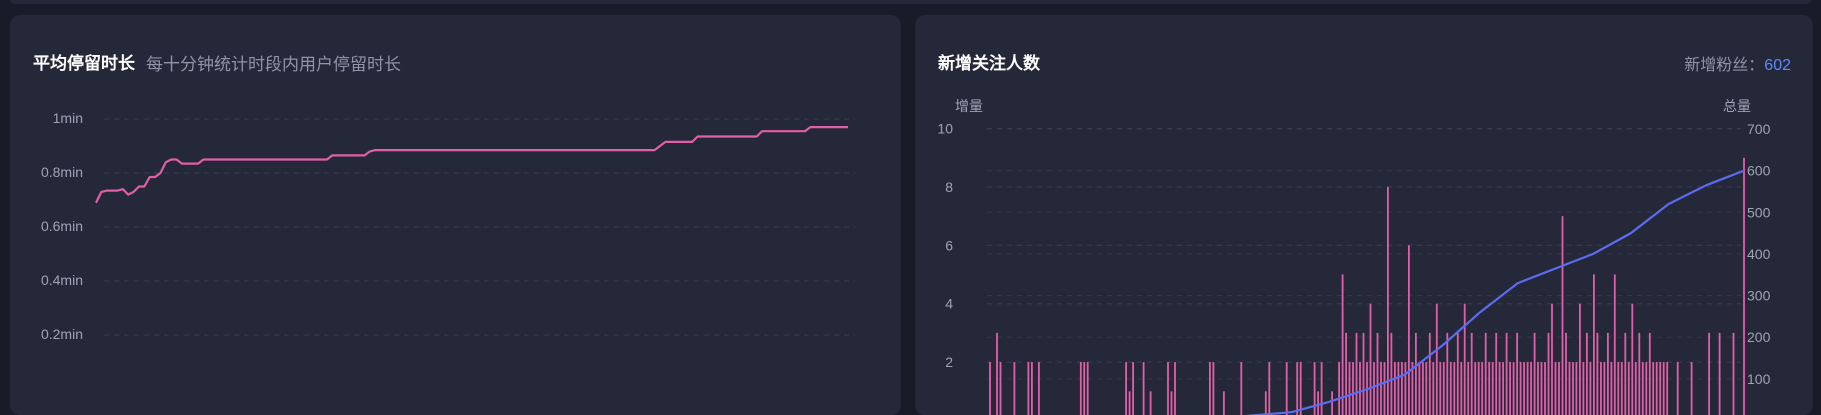 This screenshot has width=1821, height=415. I want to click on y-right-tick-label: 700, so click(1759, 129).